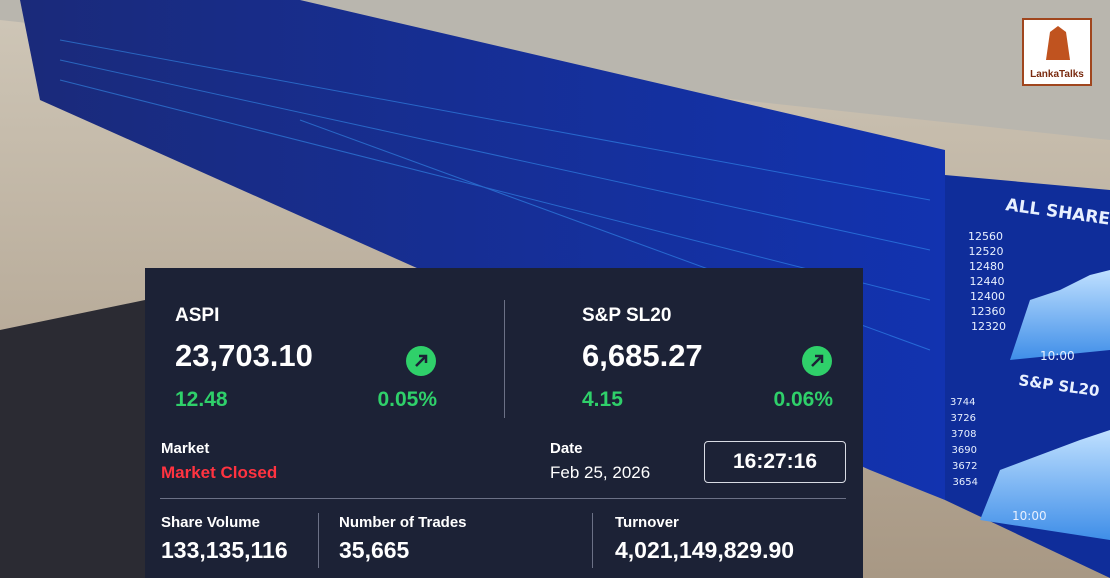  I want to click on stat-value: 133,135,116, so click(224, 550).